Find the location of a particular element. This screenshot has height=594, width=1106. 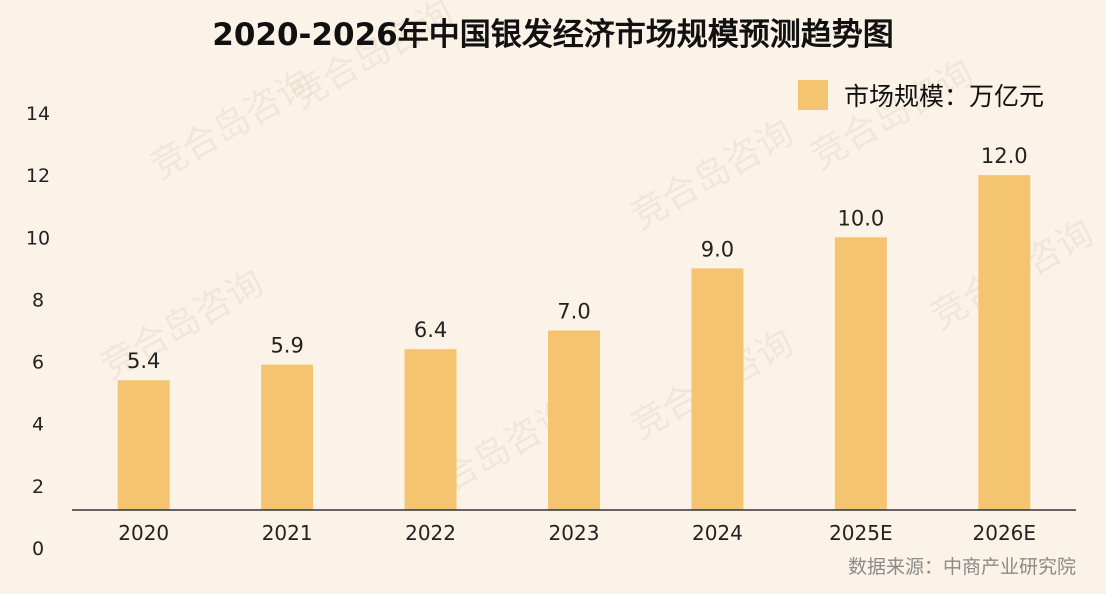

data-label: 6.4 is located at coordinates (430, 330).